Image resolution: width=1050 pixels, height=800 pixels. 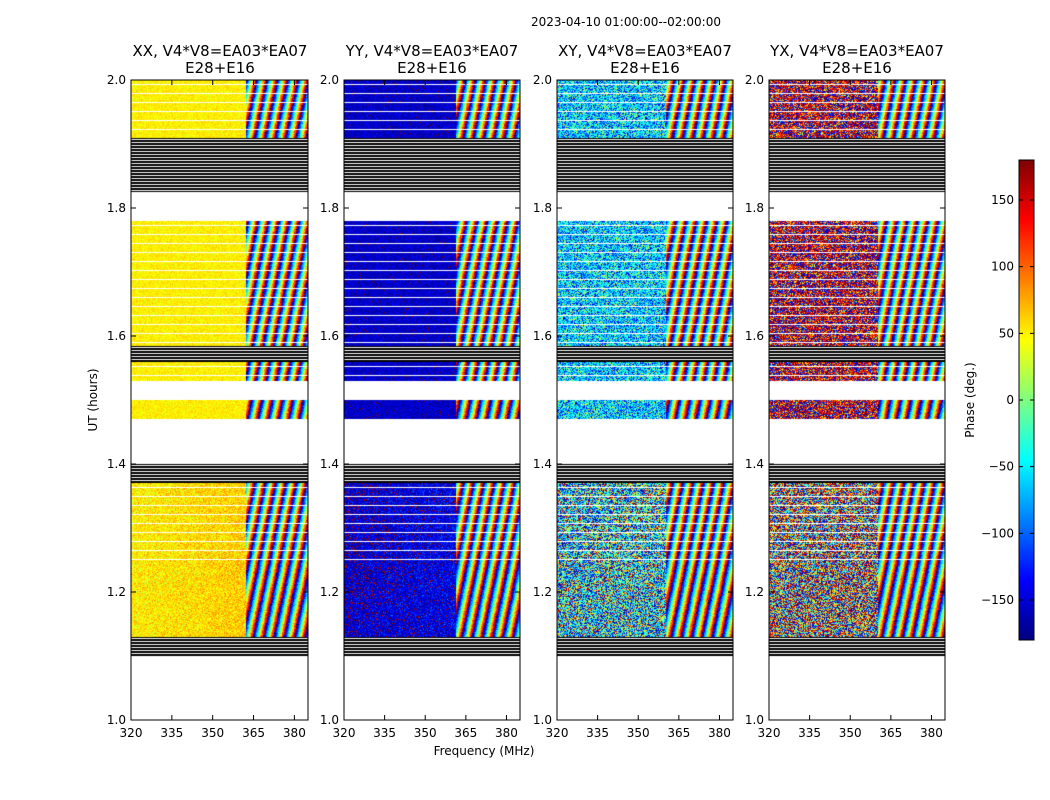 What do you see at coordinates (220, 51) in the screenshot?
I see `panel-xx-title: XX, V4*V8=EA03*EA07` at bounding box center [220, 51].